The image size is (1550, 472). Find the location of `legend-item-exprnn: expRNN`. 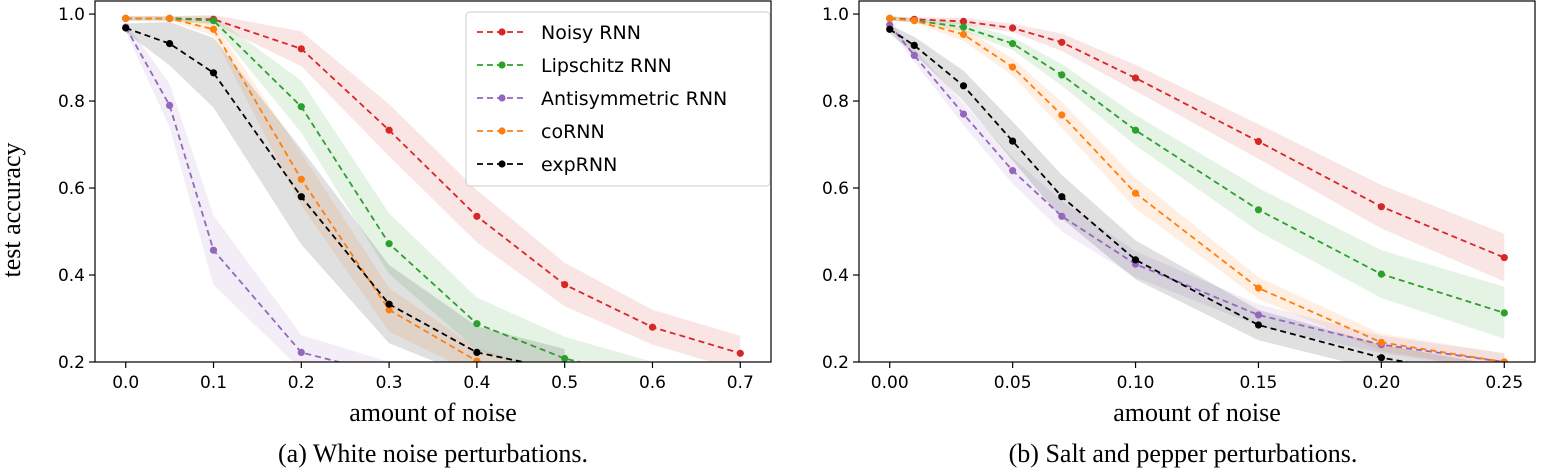

legend-item-exprnn: expRNN is located at coordinates (547, 165).